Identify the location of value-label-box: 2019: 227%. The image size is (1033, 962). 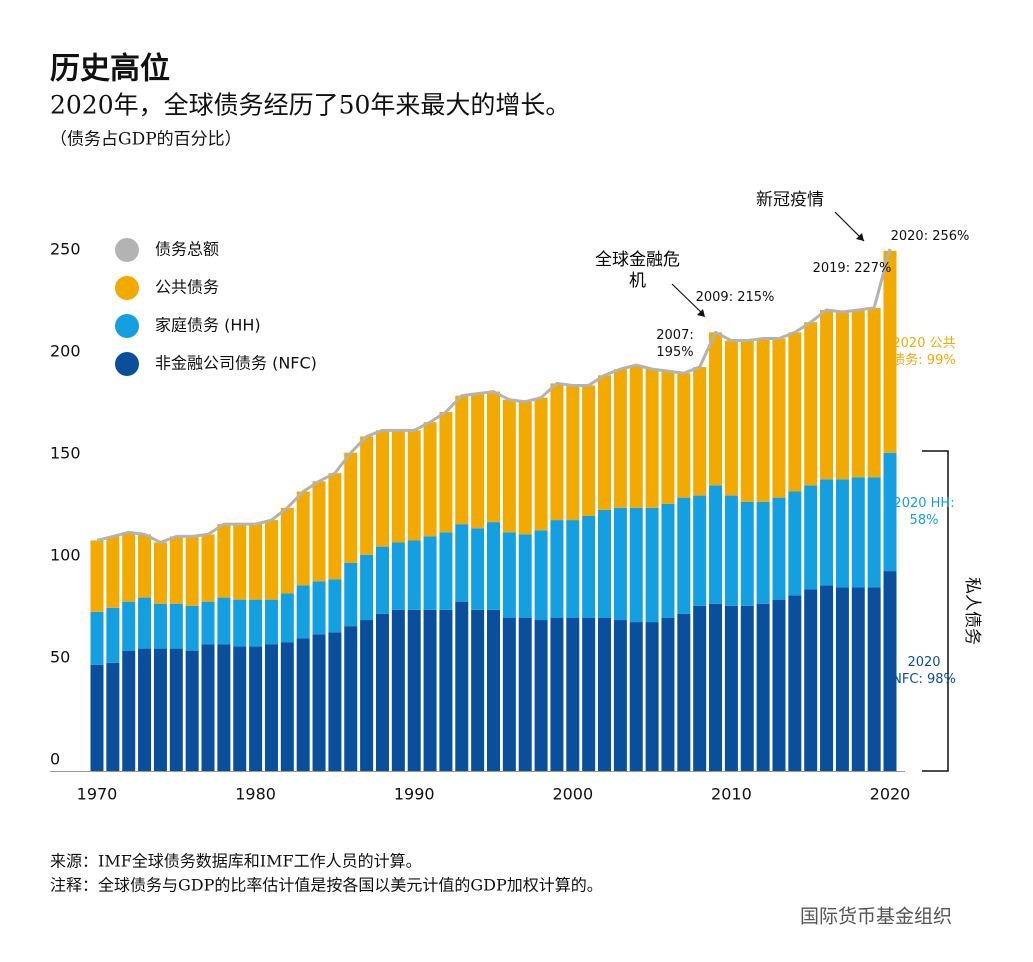
(852, 268).